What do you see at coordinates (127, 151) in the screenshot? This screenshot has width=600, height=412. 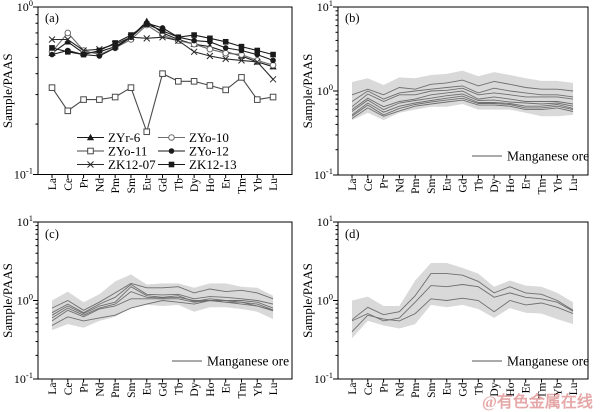 I see `legend-label: ZYo-11` at bounding box center [127, 151].